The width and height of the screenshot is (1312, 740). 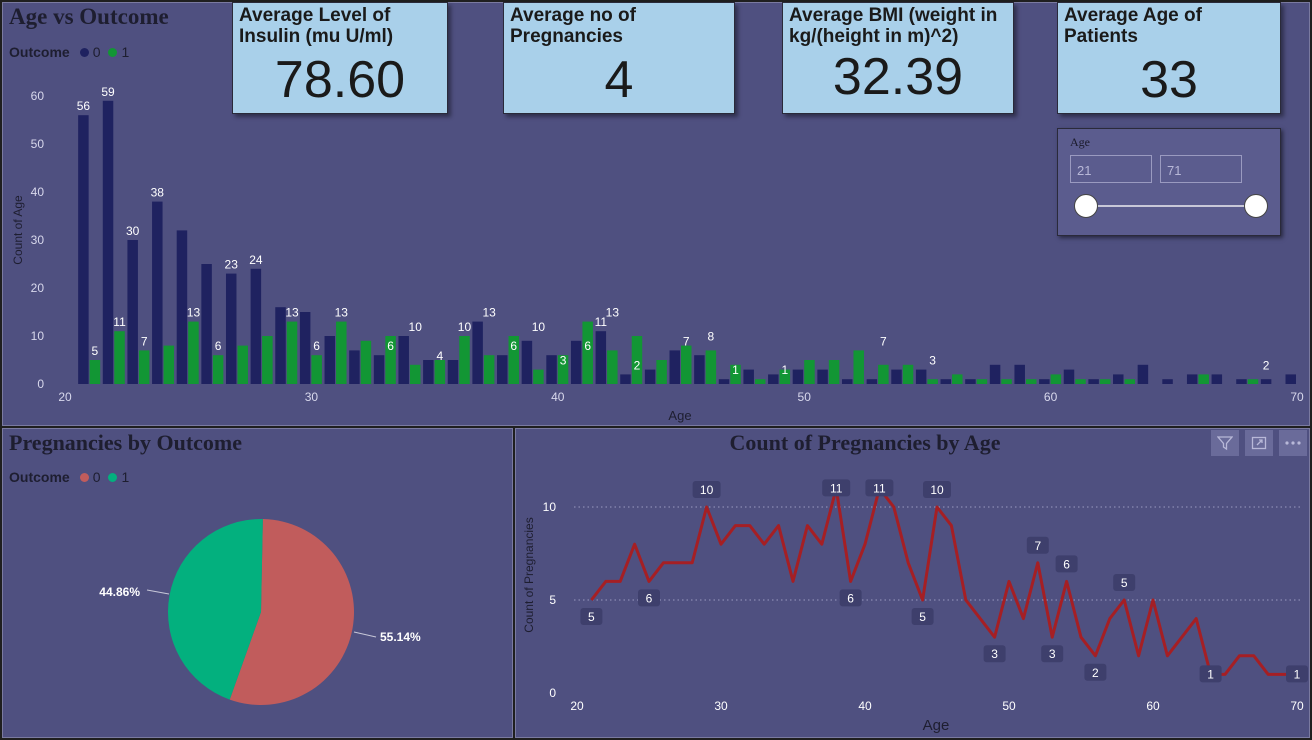 I want to click on age-slider-track, so click(x=1172, y=206).